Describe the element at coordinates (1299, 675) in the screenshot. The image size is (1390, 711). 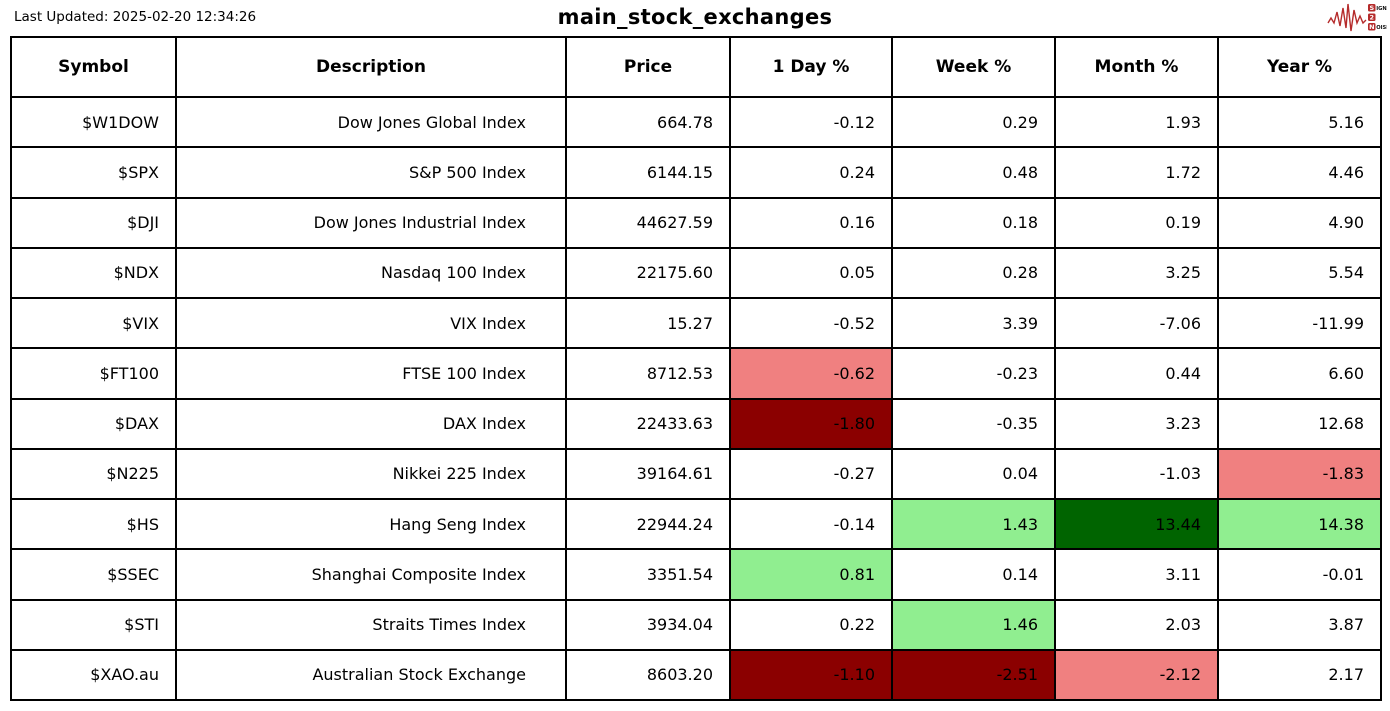
I see `cell-year-pct: 2.17` at that location.